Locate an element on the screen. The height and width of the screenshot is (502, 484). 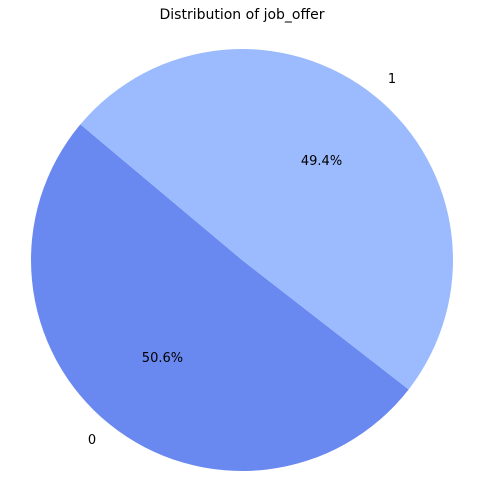
slice-category-label: 0 is located at coordinates (92, 440).